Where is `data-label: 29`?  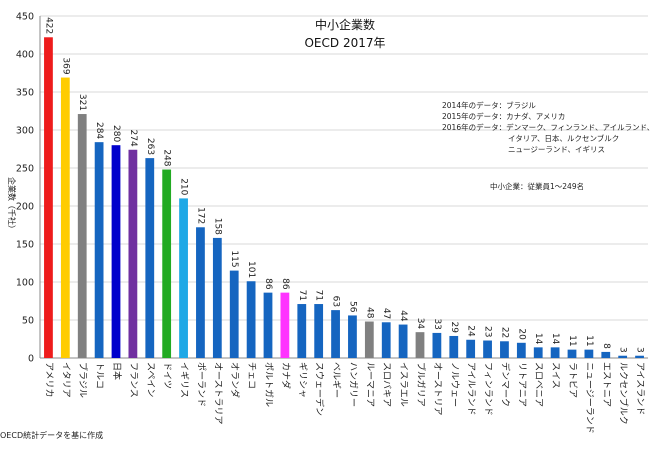
data-label: 29 is located at coordinates (454, 328).